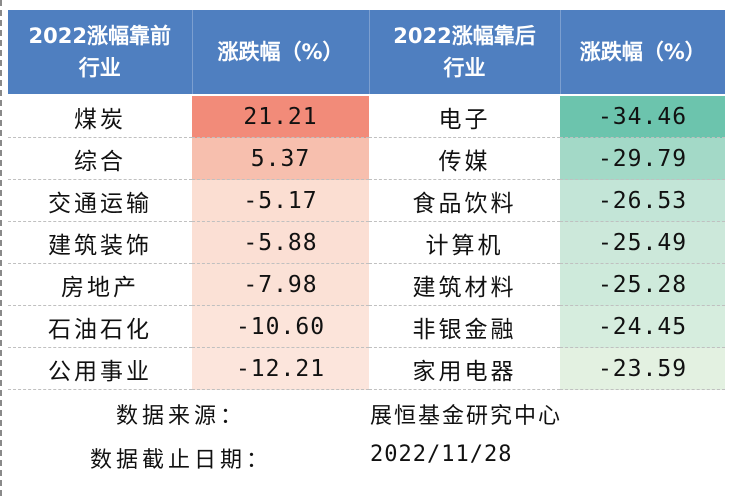 This screenshot has width=734, height=500. What do you see at coordinates (642, 116) in the screenshot?
I see `bottom-industry-change: -34.46` at bounding box center [642, 116].